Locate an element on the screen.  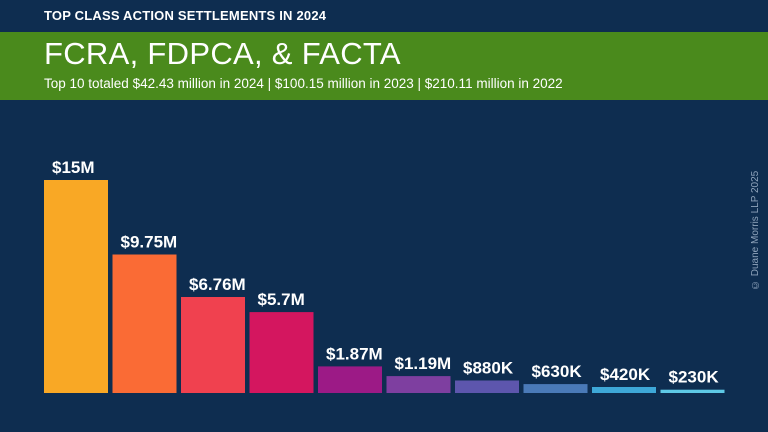
bar-value-label-9: $420K is located at coordinates (625, 374).